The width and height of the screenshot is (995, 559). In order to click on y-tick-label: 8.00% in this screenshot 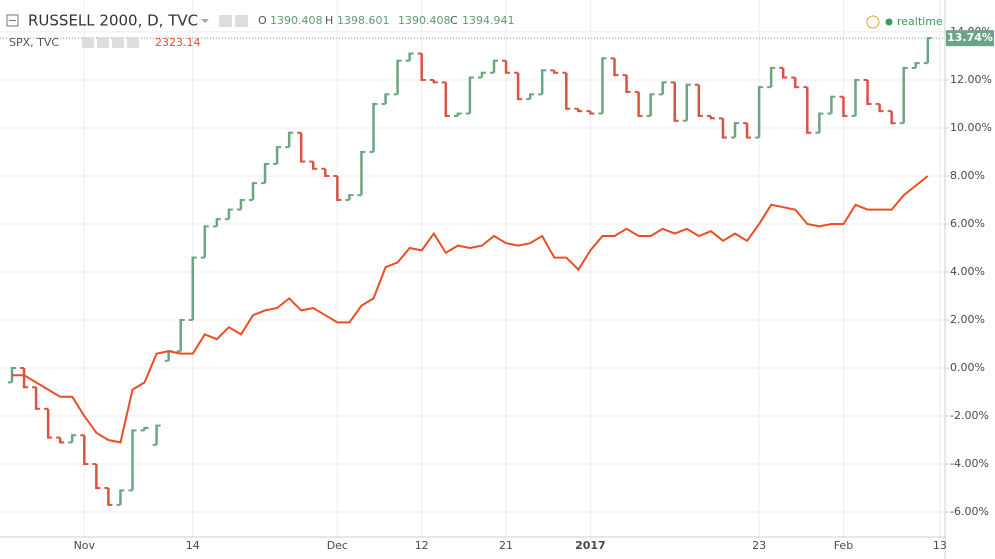, I will do `click(967, 175)`.